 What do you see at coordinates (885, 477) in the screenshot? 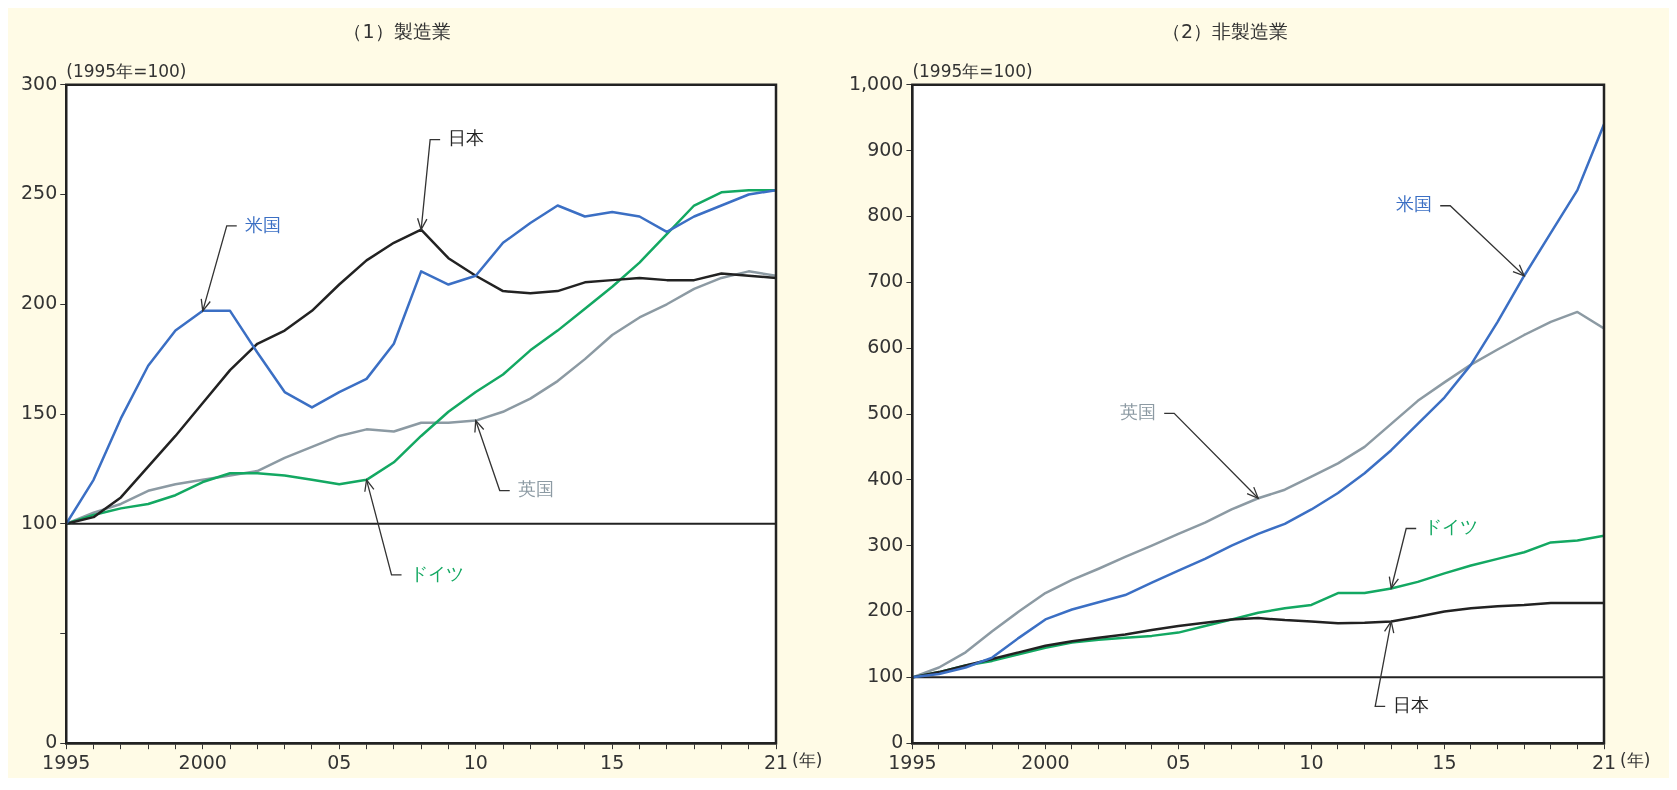
I see `y-tick-label: 400` at bounding box center [885, 477].